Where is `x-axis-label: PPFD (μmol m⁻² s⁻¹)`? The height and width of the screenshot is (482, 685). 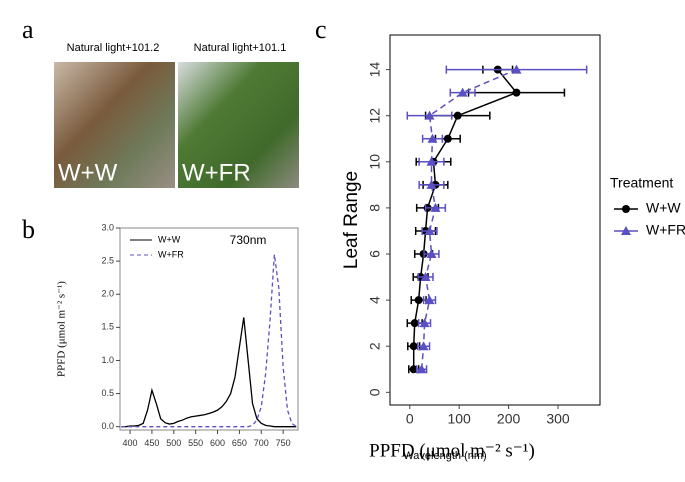
x-axis-label: PPFD (μmol m⁻² s⁻¹) is located at coordinates (452, 450).